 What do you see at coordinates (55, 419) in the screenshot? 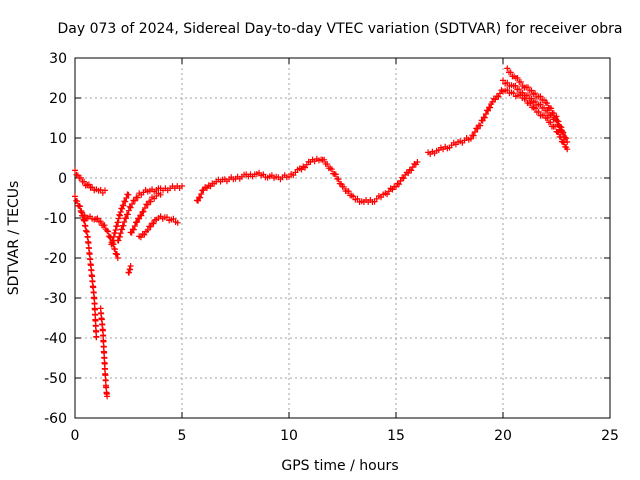
I see `y-tick-label: -60` at bounding box center [55, 419].